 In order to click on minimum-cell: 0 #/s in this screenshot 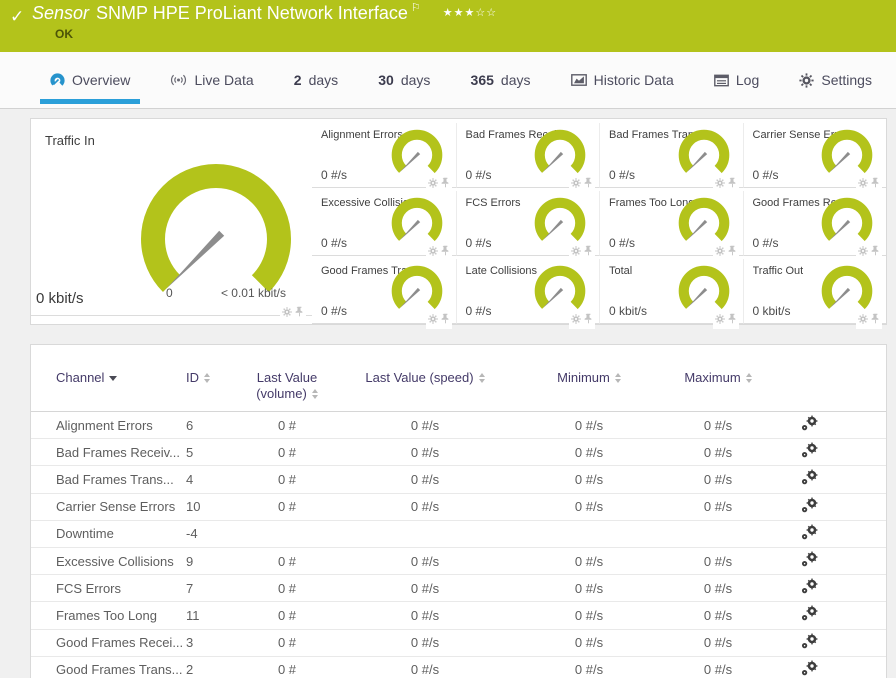, I will do `click(589, 588)`.